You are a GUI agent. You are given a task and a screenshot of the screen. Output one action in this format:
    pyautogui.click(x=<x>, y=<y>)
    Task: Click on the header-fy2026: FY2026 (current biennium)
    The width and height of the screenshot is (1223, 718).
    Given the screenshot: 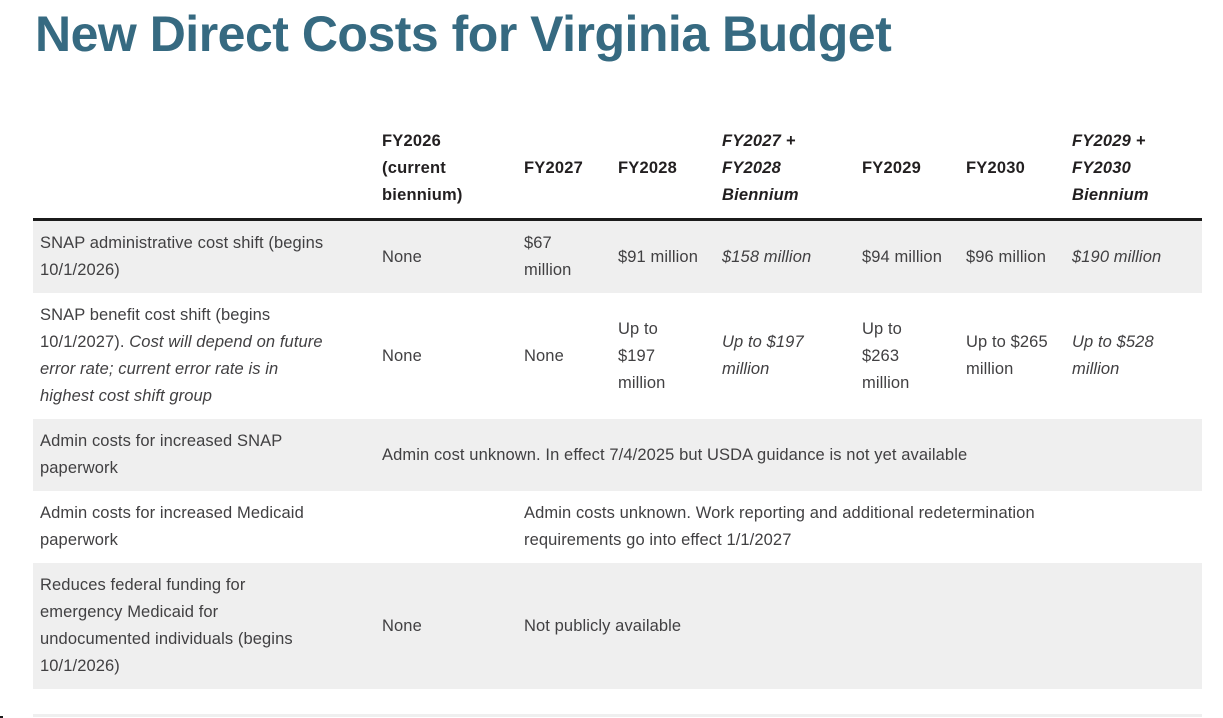 What is the action you would take?
    pyautogui.click(x=443, y=171)
    